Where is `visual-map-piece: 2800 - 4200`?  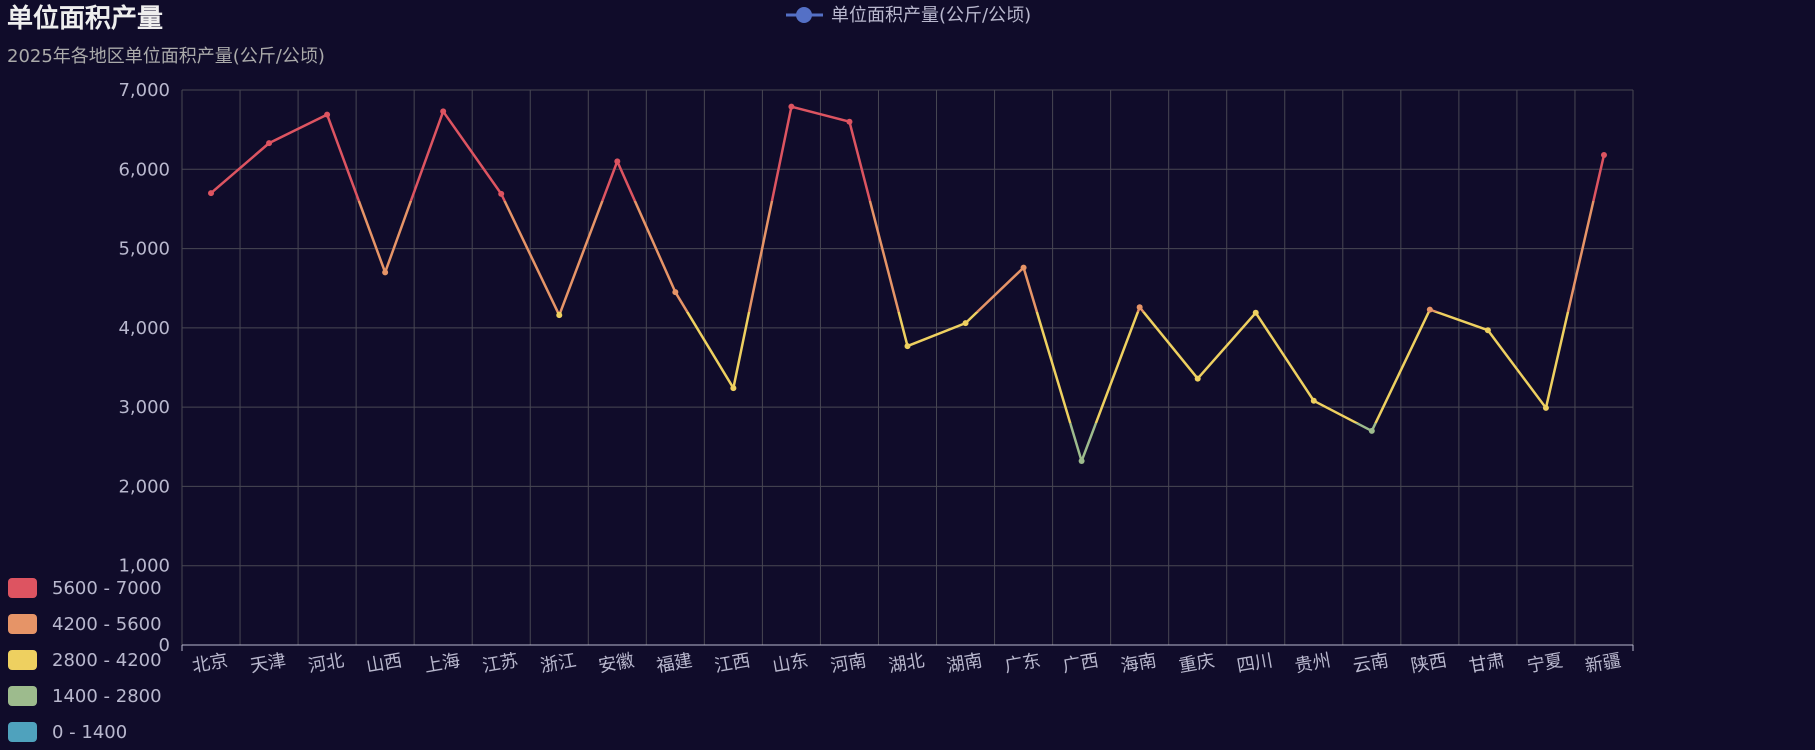
visual-map-piece: 2800 - 4200 is located at coordinates (85, 660).